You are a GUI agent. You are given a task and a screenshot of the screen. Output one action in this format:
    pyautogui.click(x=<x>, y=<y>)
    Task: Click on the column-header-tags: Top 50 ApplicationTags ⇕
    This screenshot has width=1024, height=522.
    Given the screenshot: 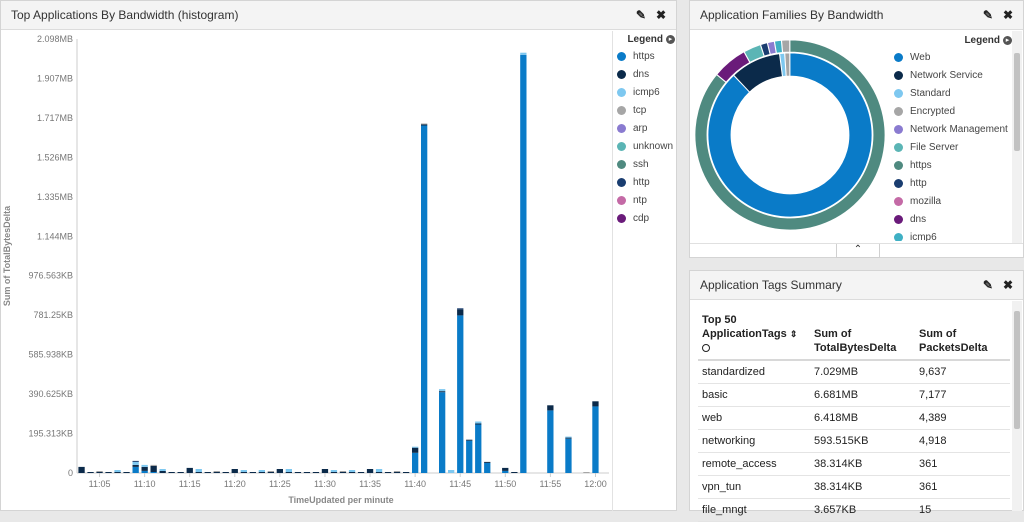 What is the action you would take?
    pyautogui.click(x=754, y=337)
    